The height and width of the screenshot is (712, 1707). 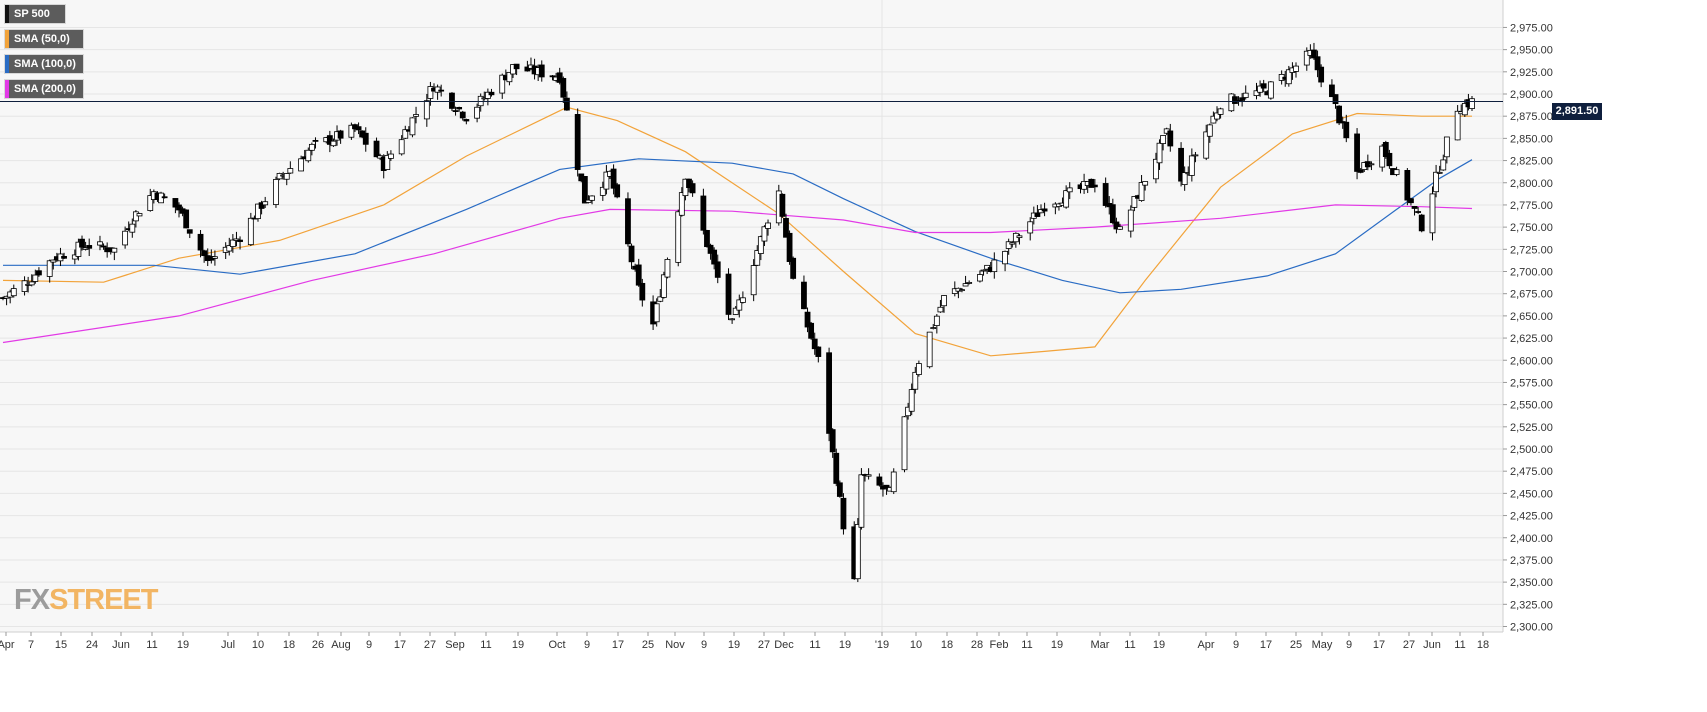 I want to click on x-tick-label: 7, so click(x=31, y=645).